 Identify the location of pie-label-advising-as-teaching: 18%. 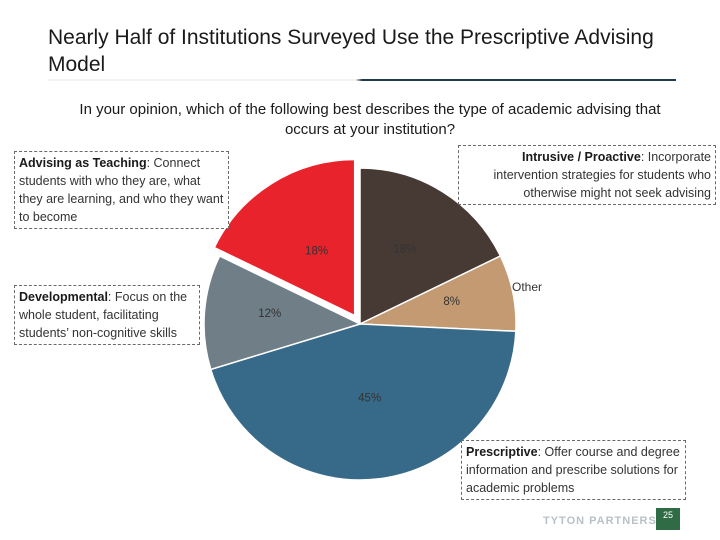
(316, 252).